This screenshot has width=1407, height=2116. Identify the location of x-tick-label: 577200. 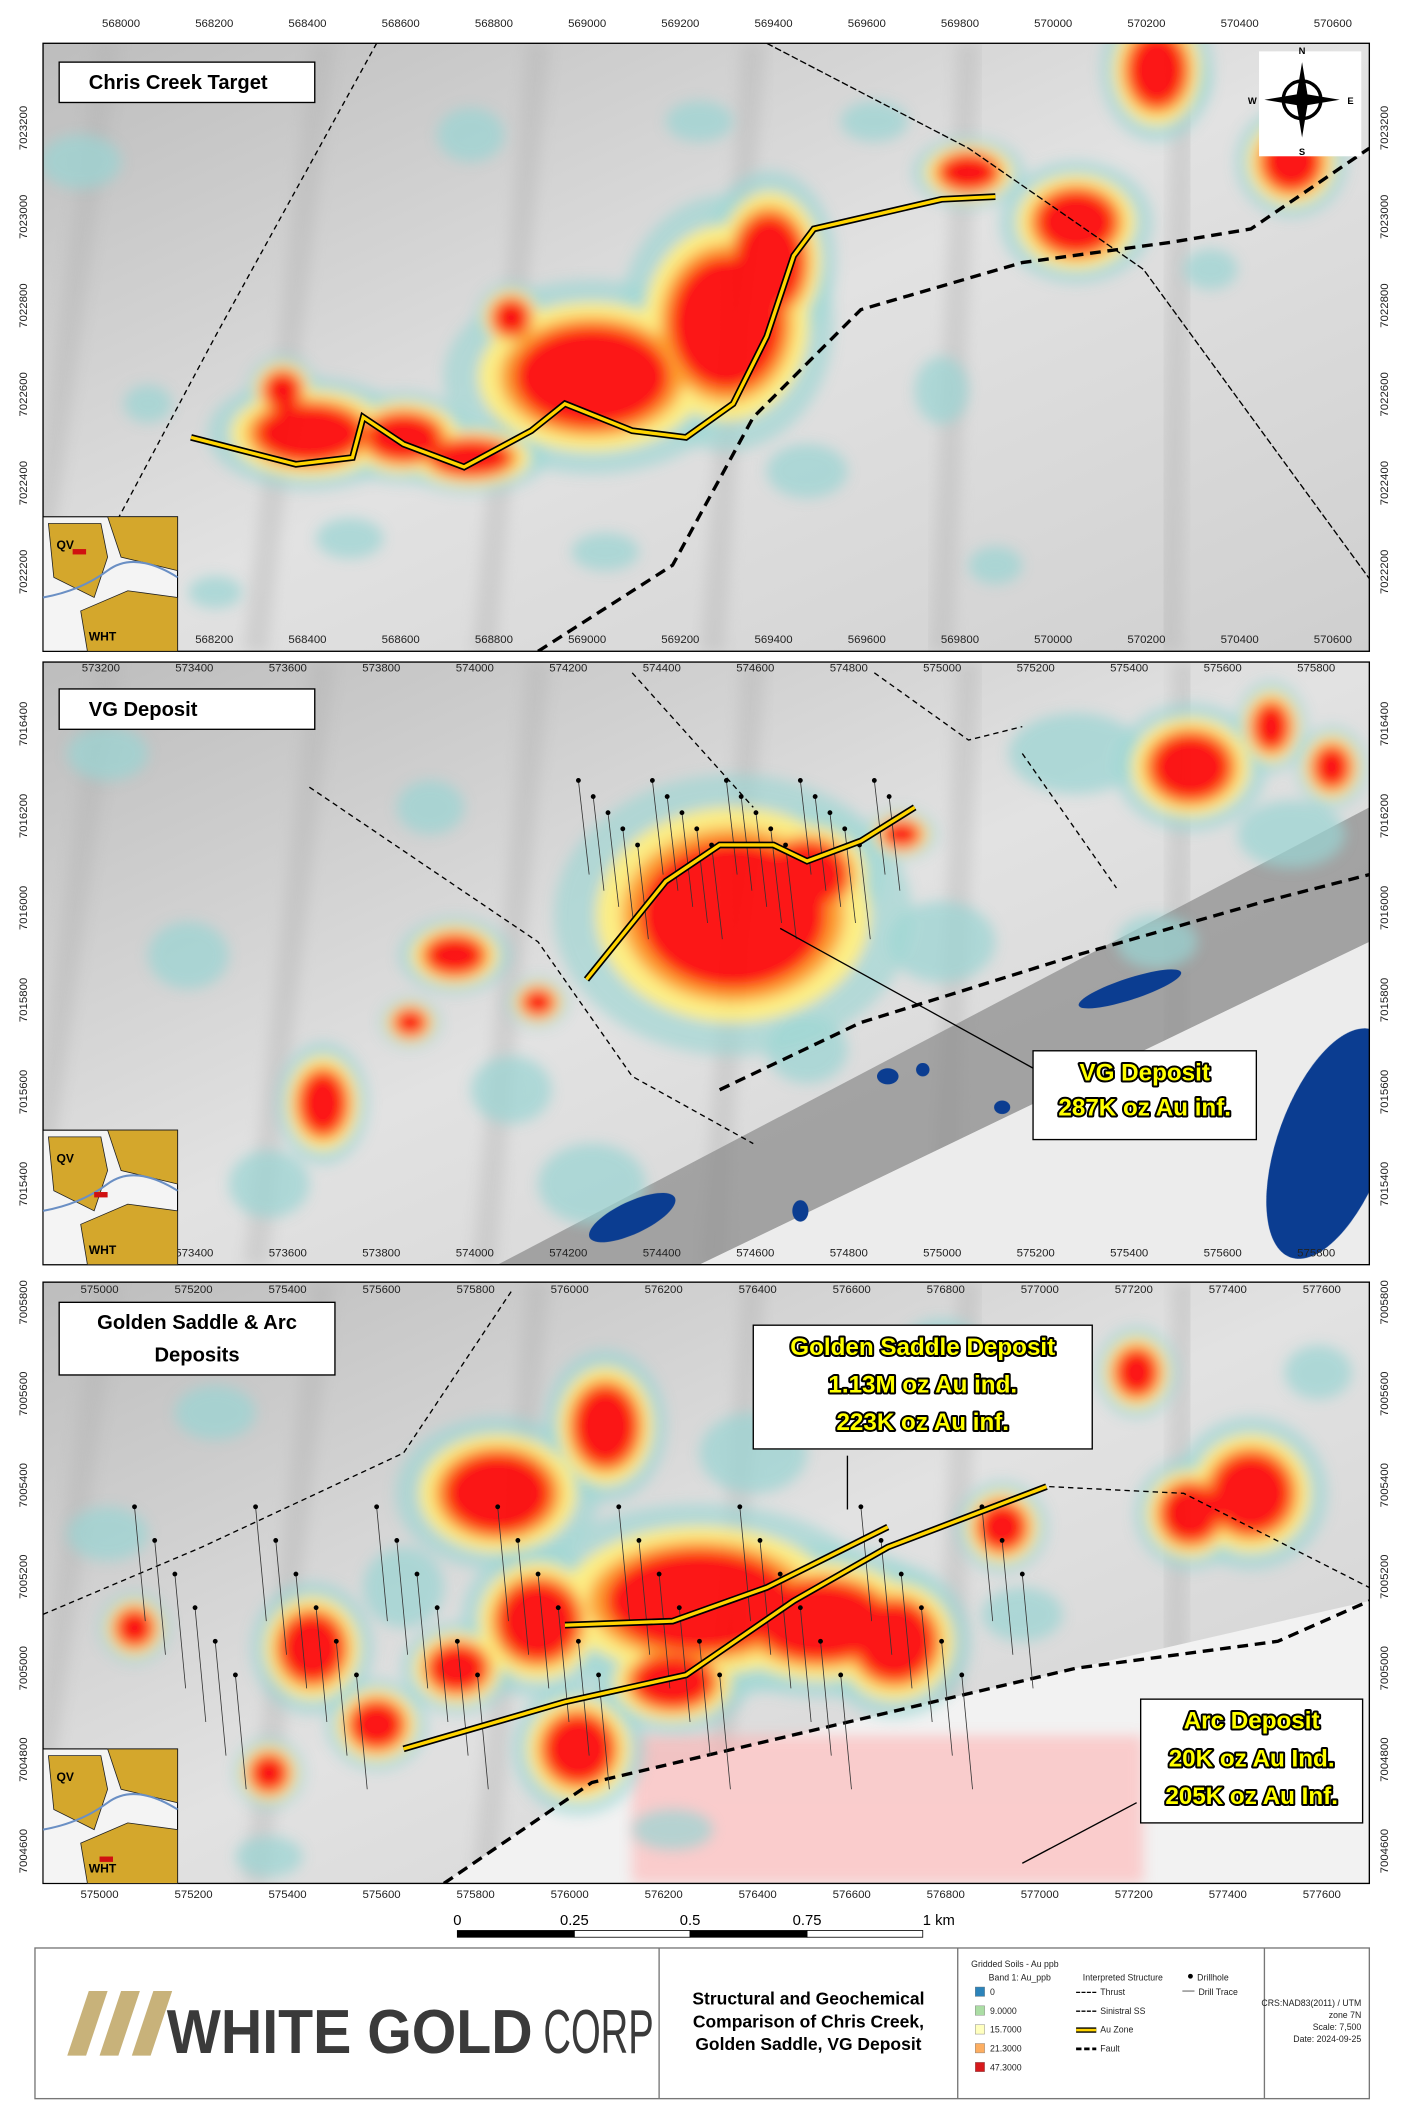
(1134, 1895).